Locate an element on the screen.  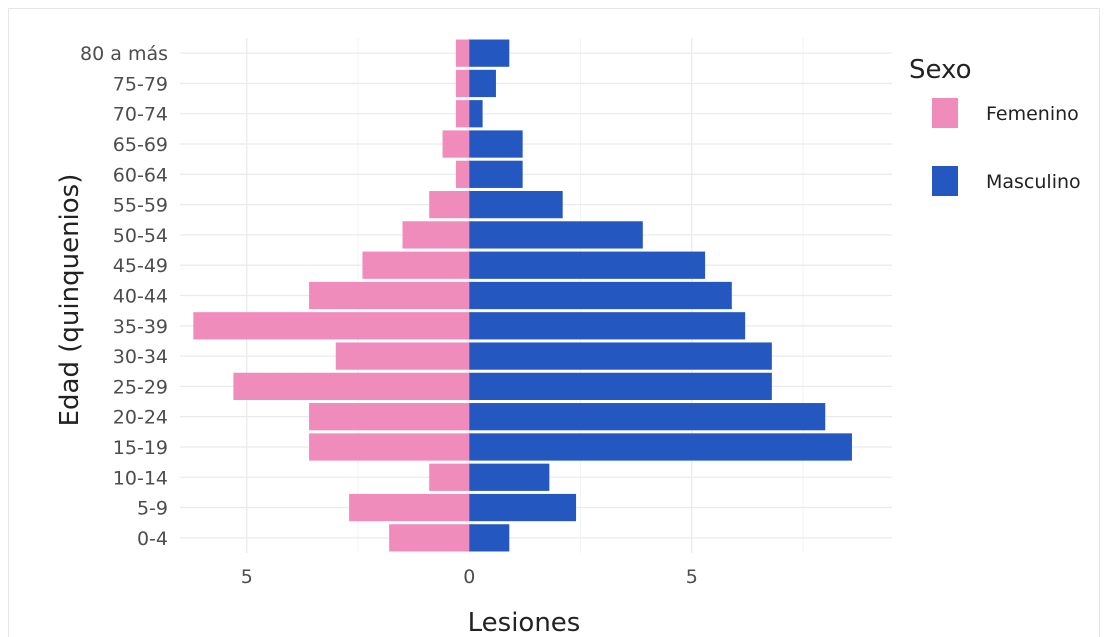
legend-title: Sexo is located at coordinates (940, 70).